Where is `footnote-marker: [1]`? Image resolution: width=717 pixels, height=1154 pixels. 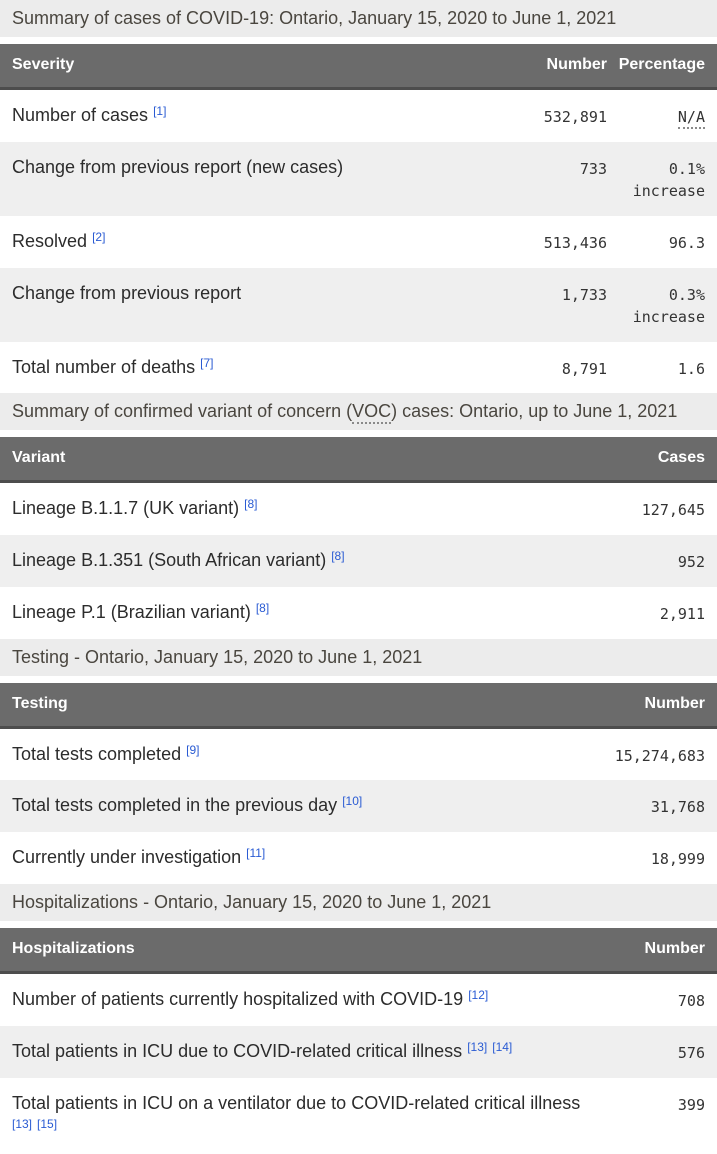
footnote-marker: [1] is located at coordinates (159, 111).